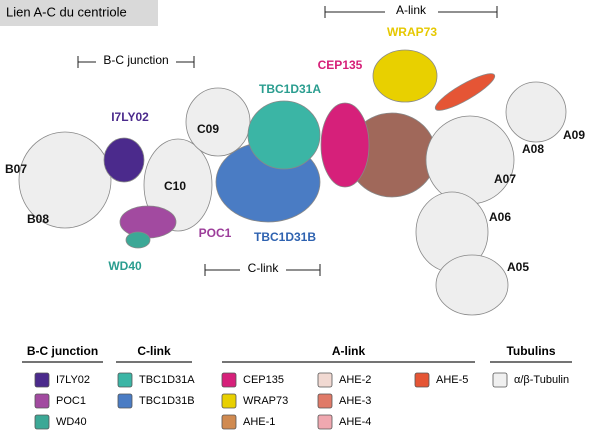  What do you see at coordinates (148, 222) in the screenshot?
I see `poc1-blob` at bounding box center [148, 222].